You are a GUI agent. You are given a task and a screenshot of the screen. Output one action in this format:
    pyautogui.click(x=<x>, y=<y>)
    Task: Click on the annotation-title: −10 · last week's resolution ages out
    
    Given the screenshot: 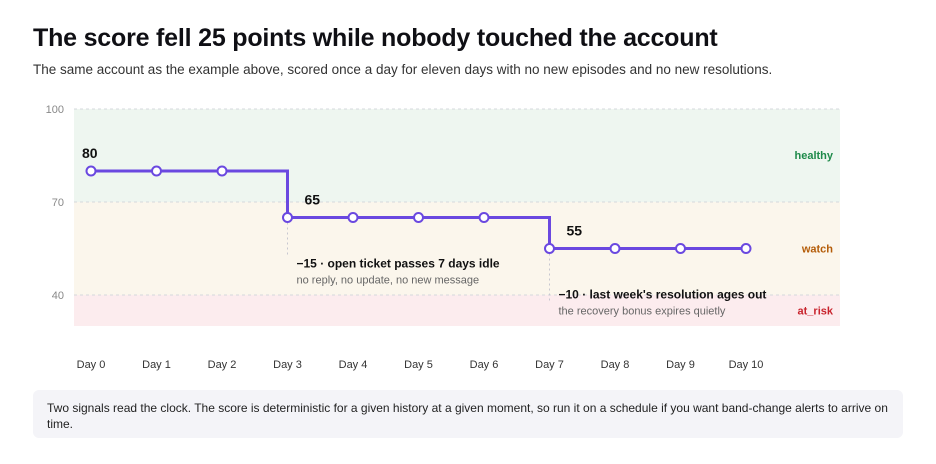 What is the action you would take?
    pyautogui.click(x=663, y=295)
    